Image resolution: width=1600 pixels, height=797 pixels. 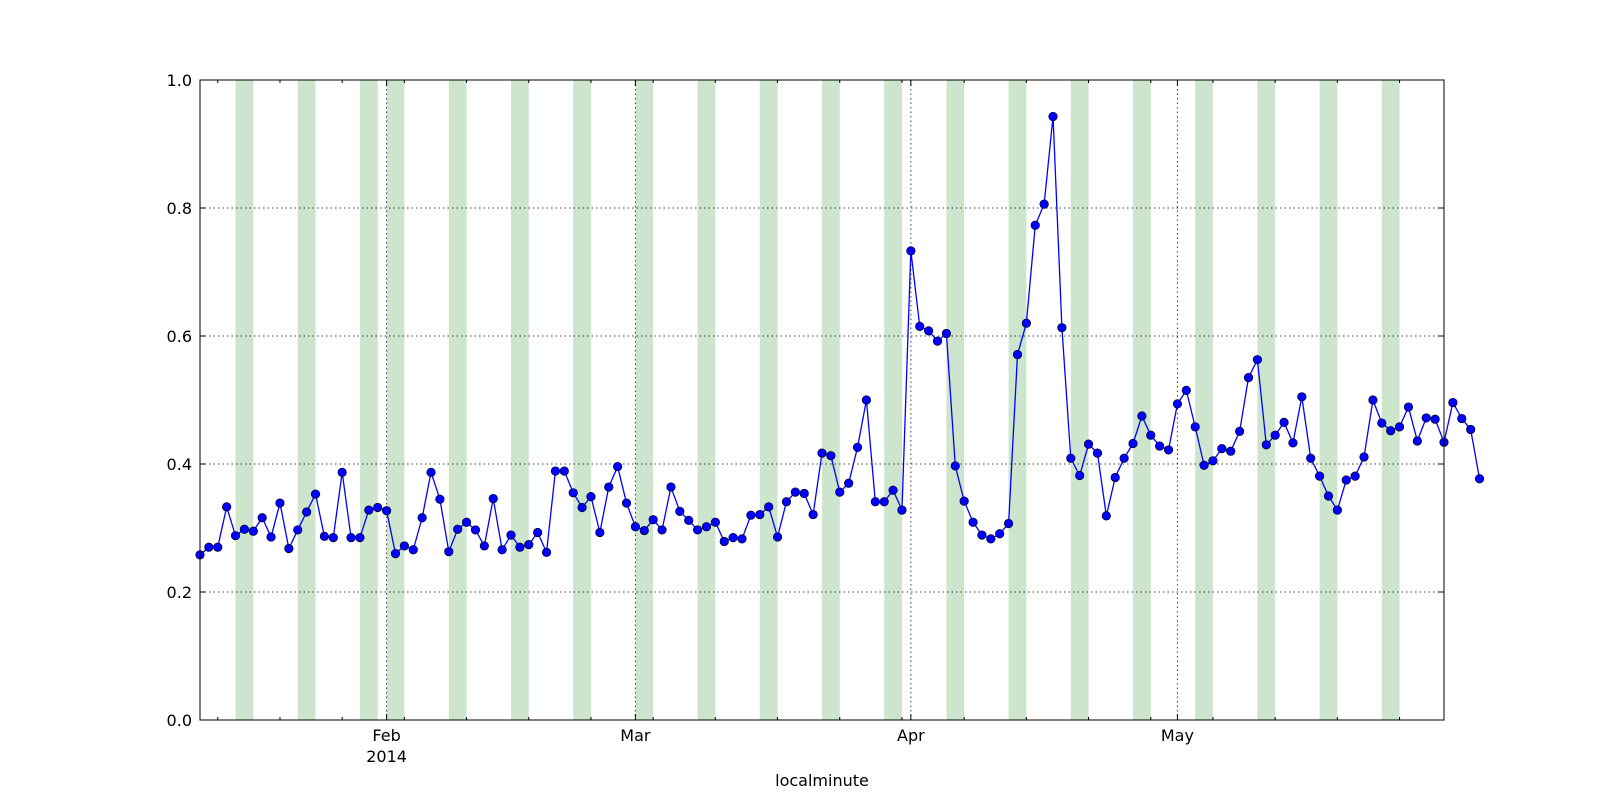 What do you see at coordinates (635, 735) in the screenshot?
I see `x-tick-label: Mar` at bounding box center [635, 735].